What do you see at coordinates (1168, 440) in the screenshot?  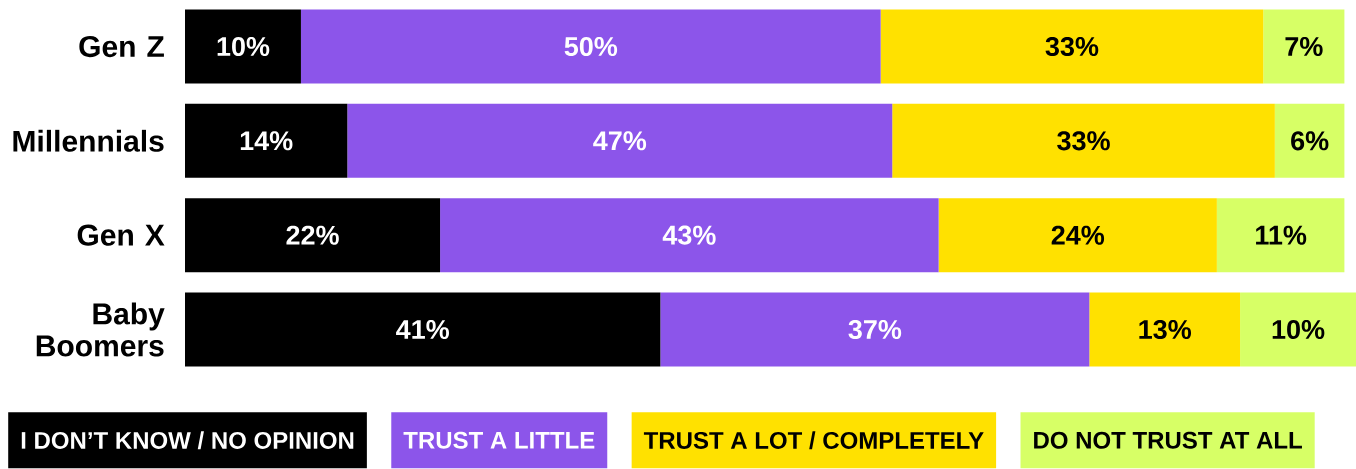 I see `text: DO NOT TRUST AT ALL` at bounding box center [1168, 440].